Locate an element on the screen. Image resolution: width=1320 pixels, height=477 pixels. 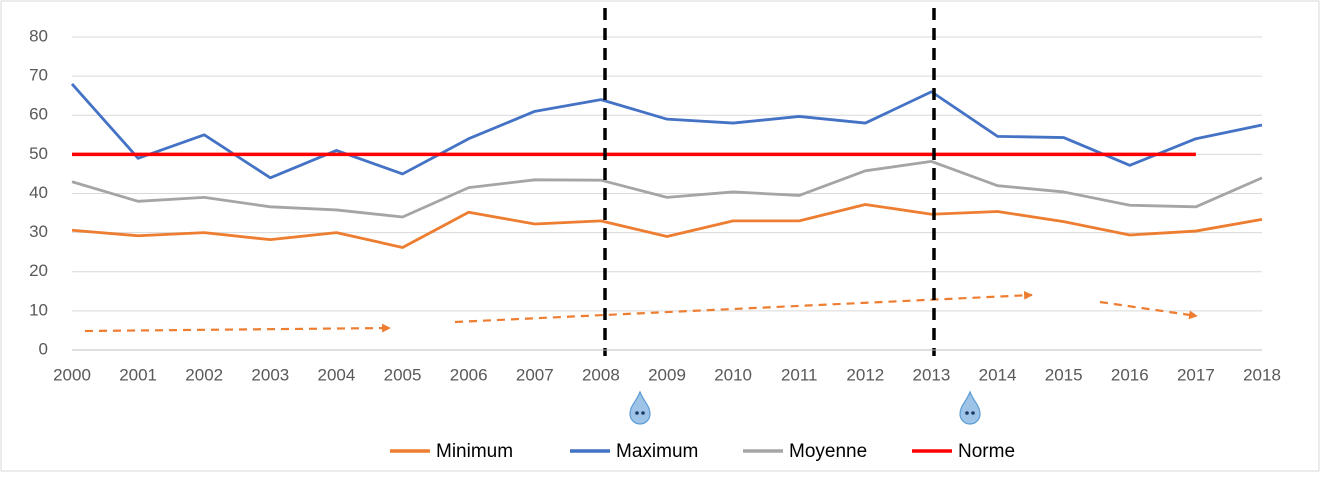
y-tick-label: 70 is located at coordinates (38, 75).